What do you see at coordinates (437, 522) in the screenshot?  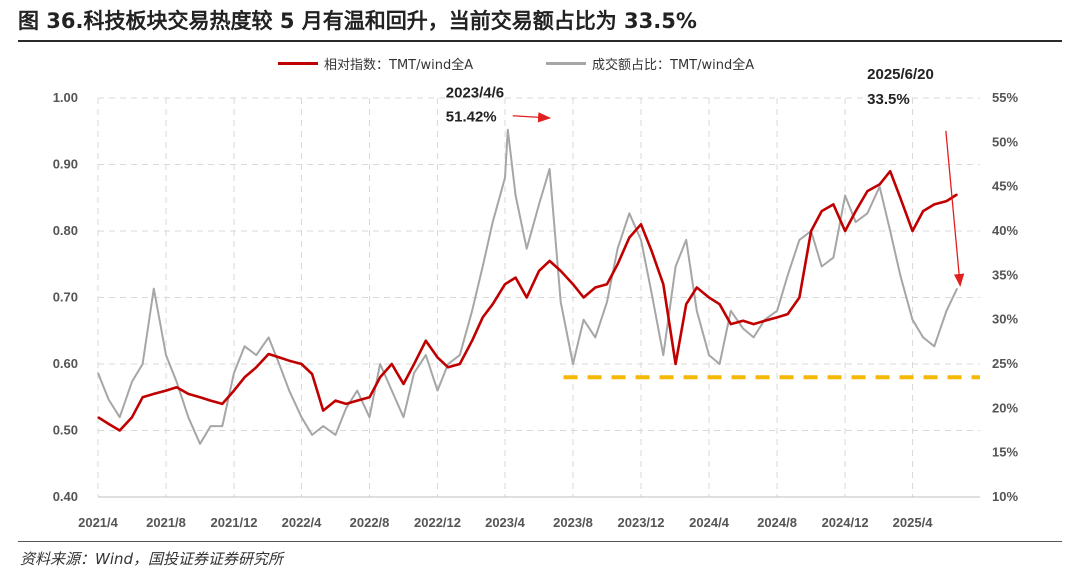 I see `x-tick-label: 2022/12` at bounding box center [437, 522].